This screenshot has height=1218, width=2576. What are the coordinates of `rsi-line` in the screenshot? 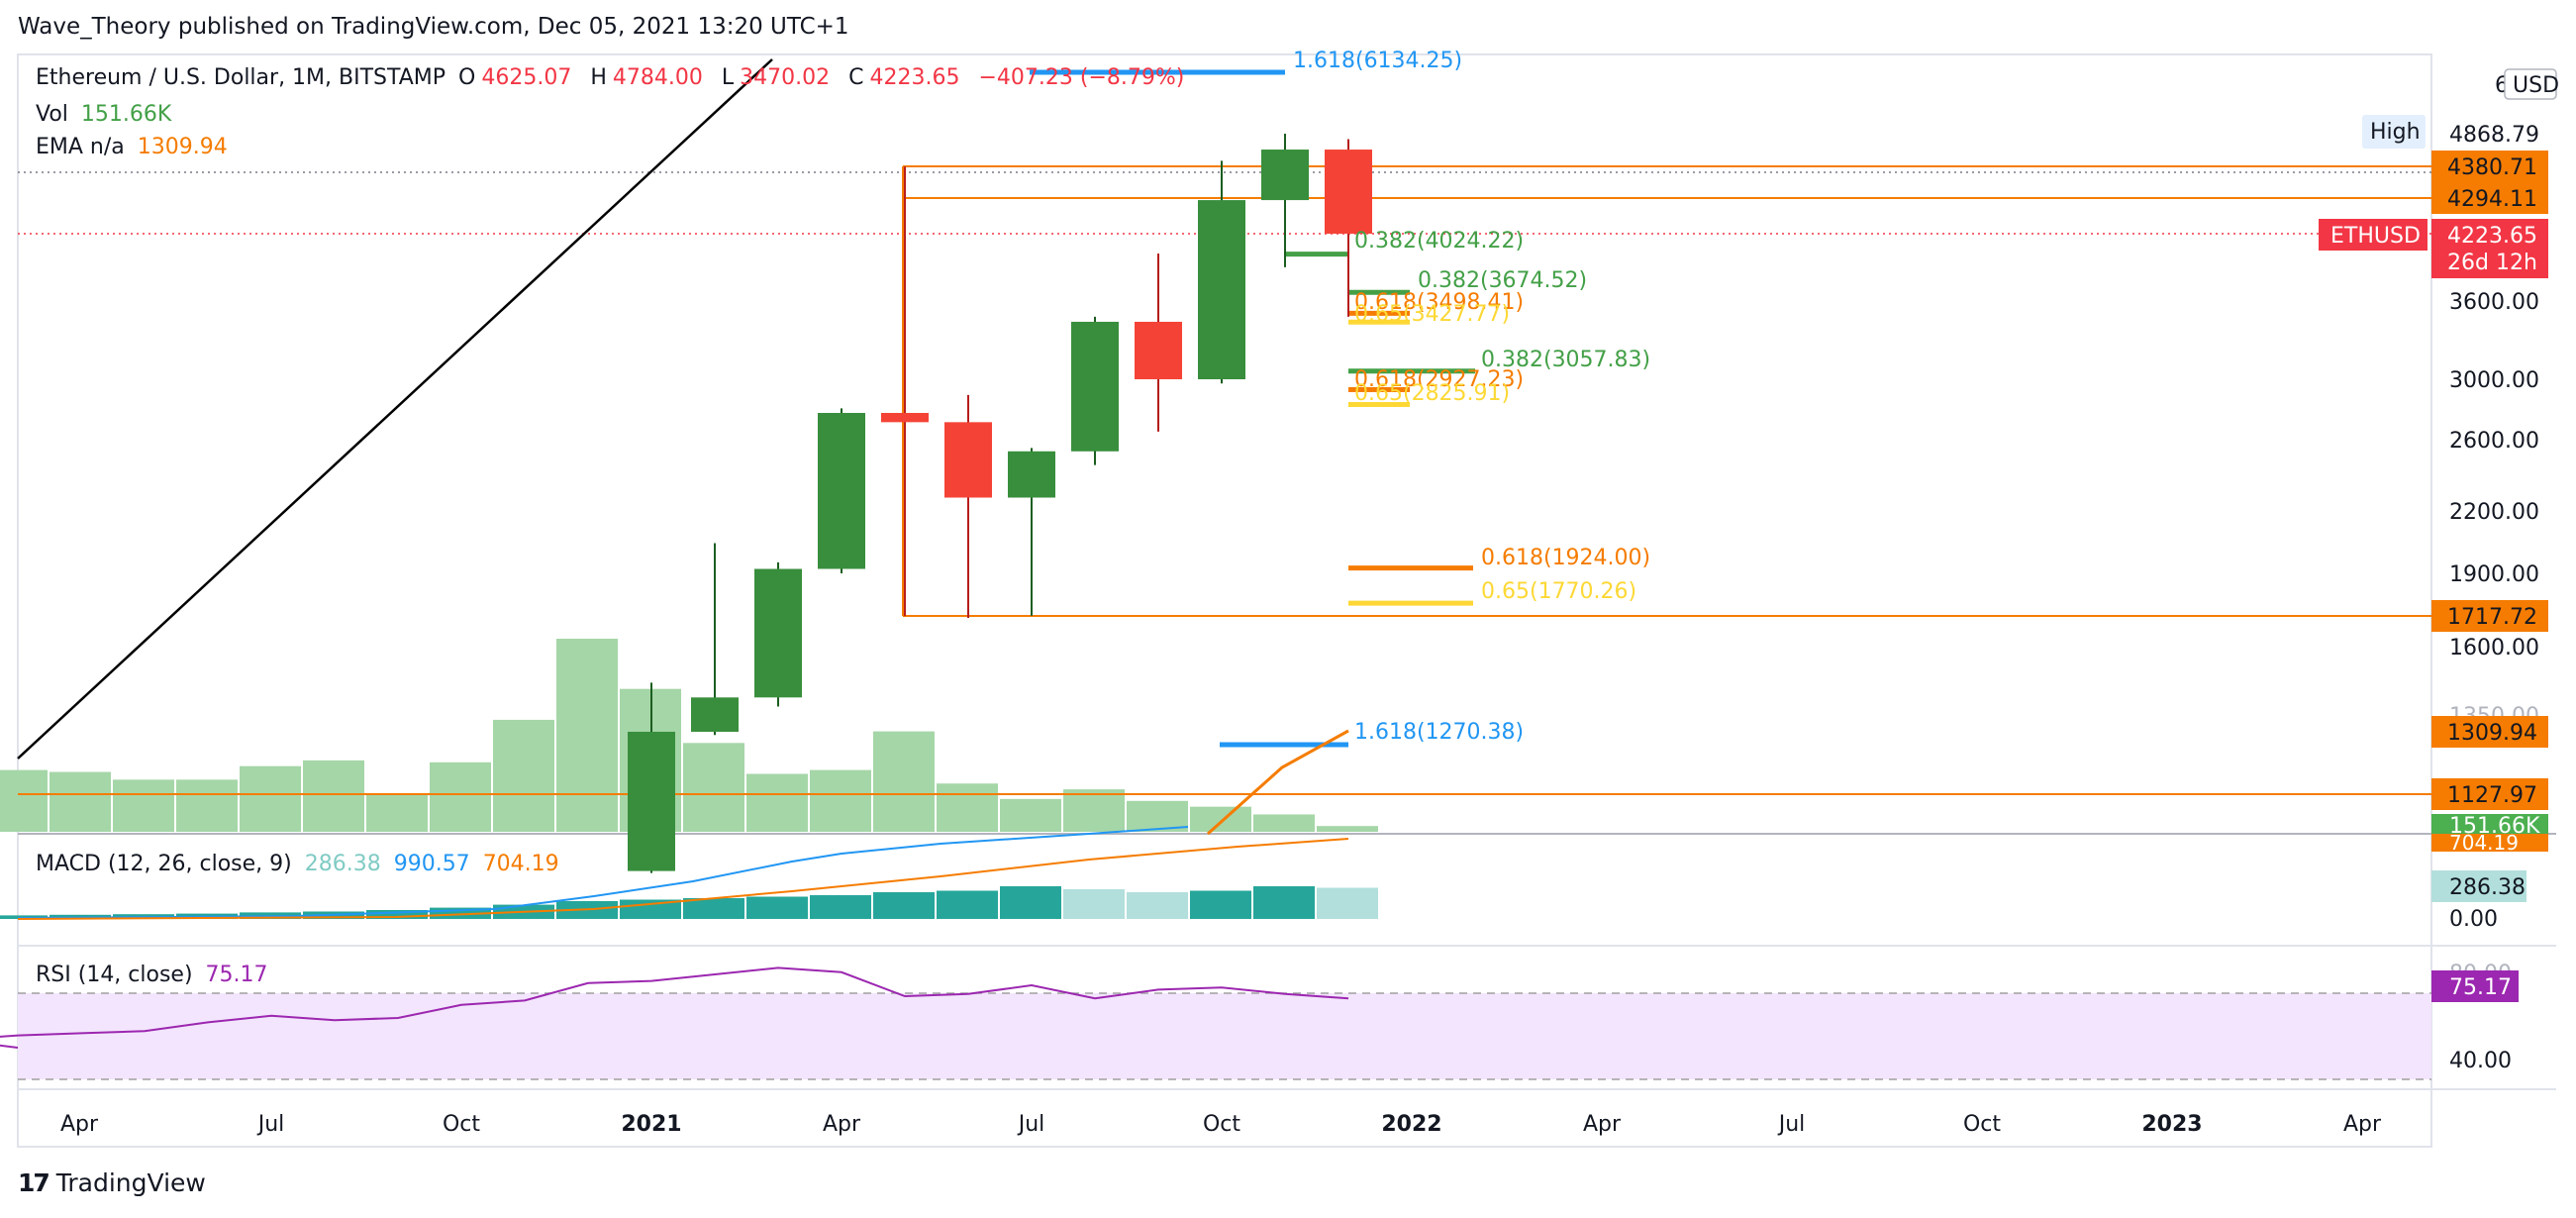 It's located at (675, 1007).